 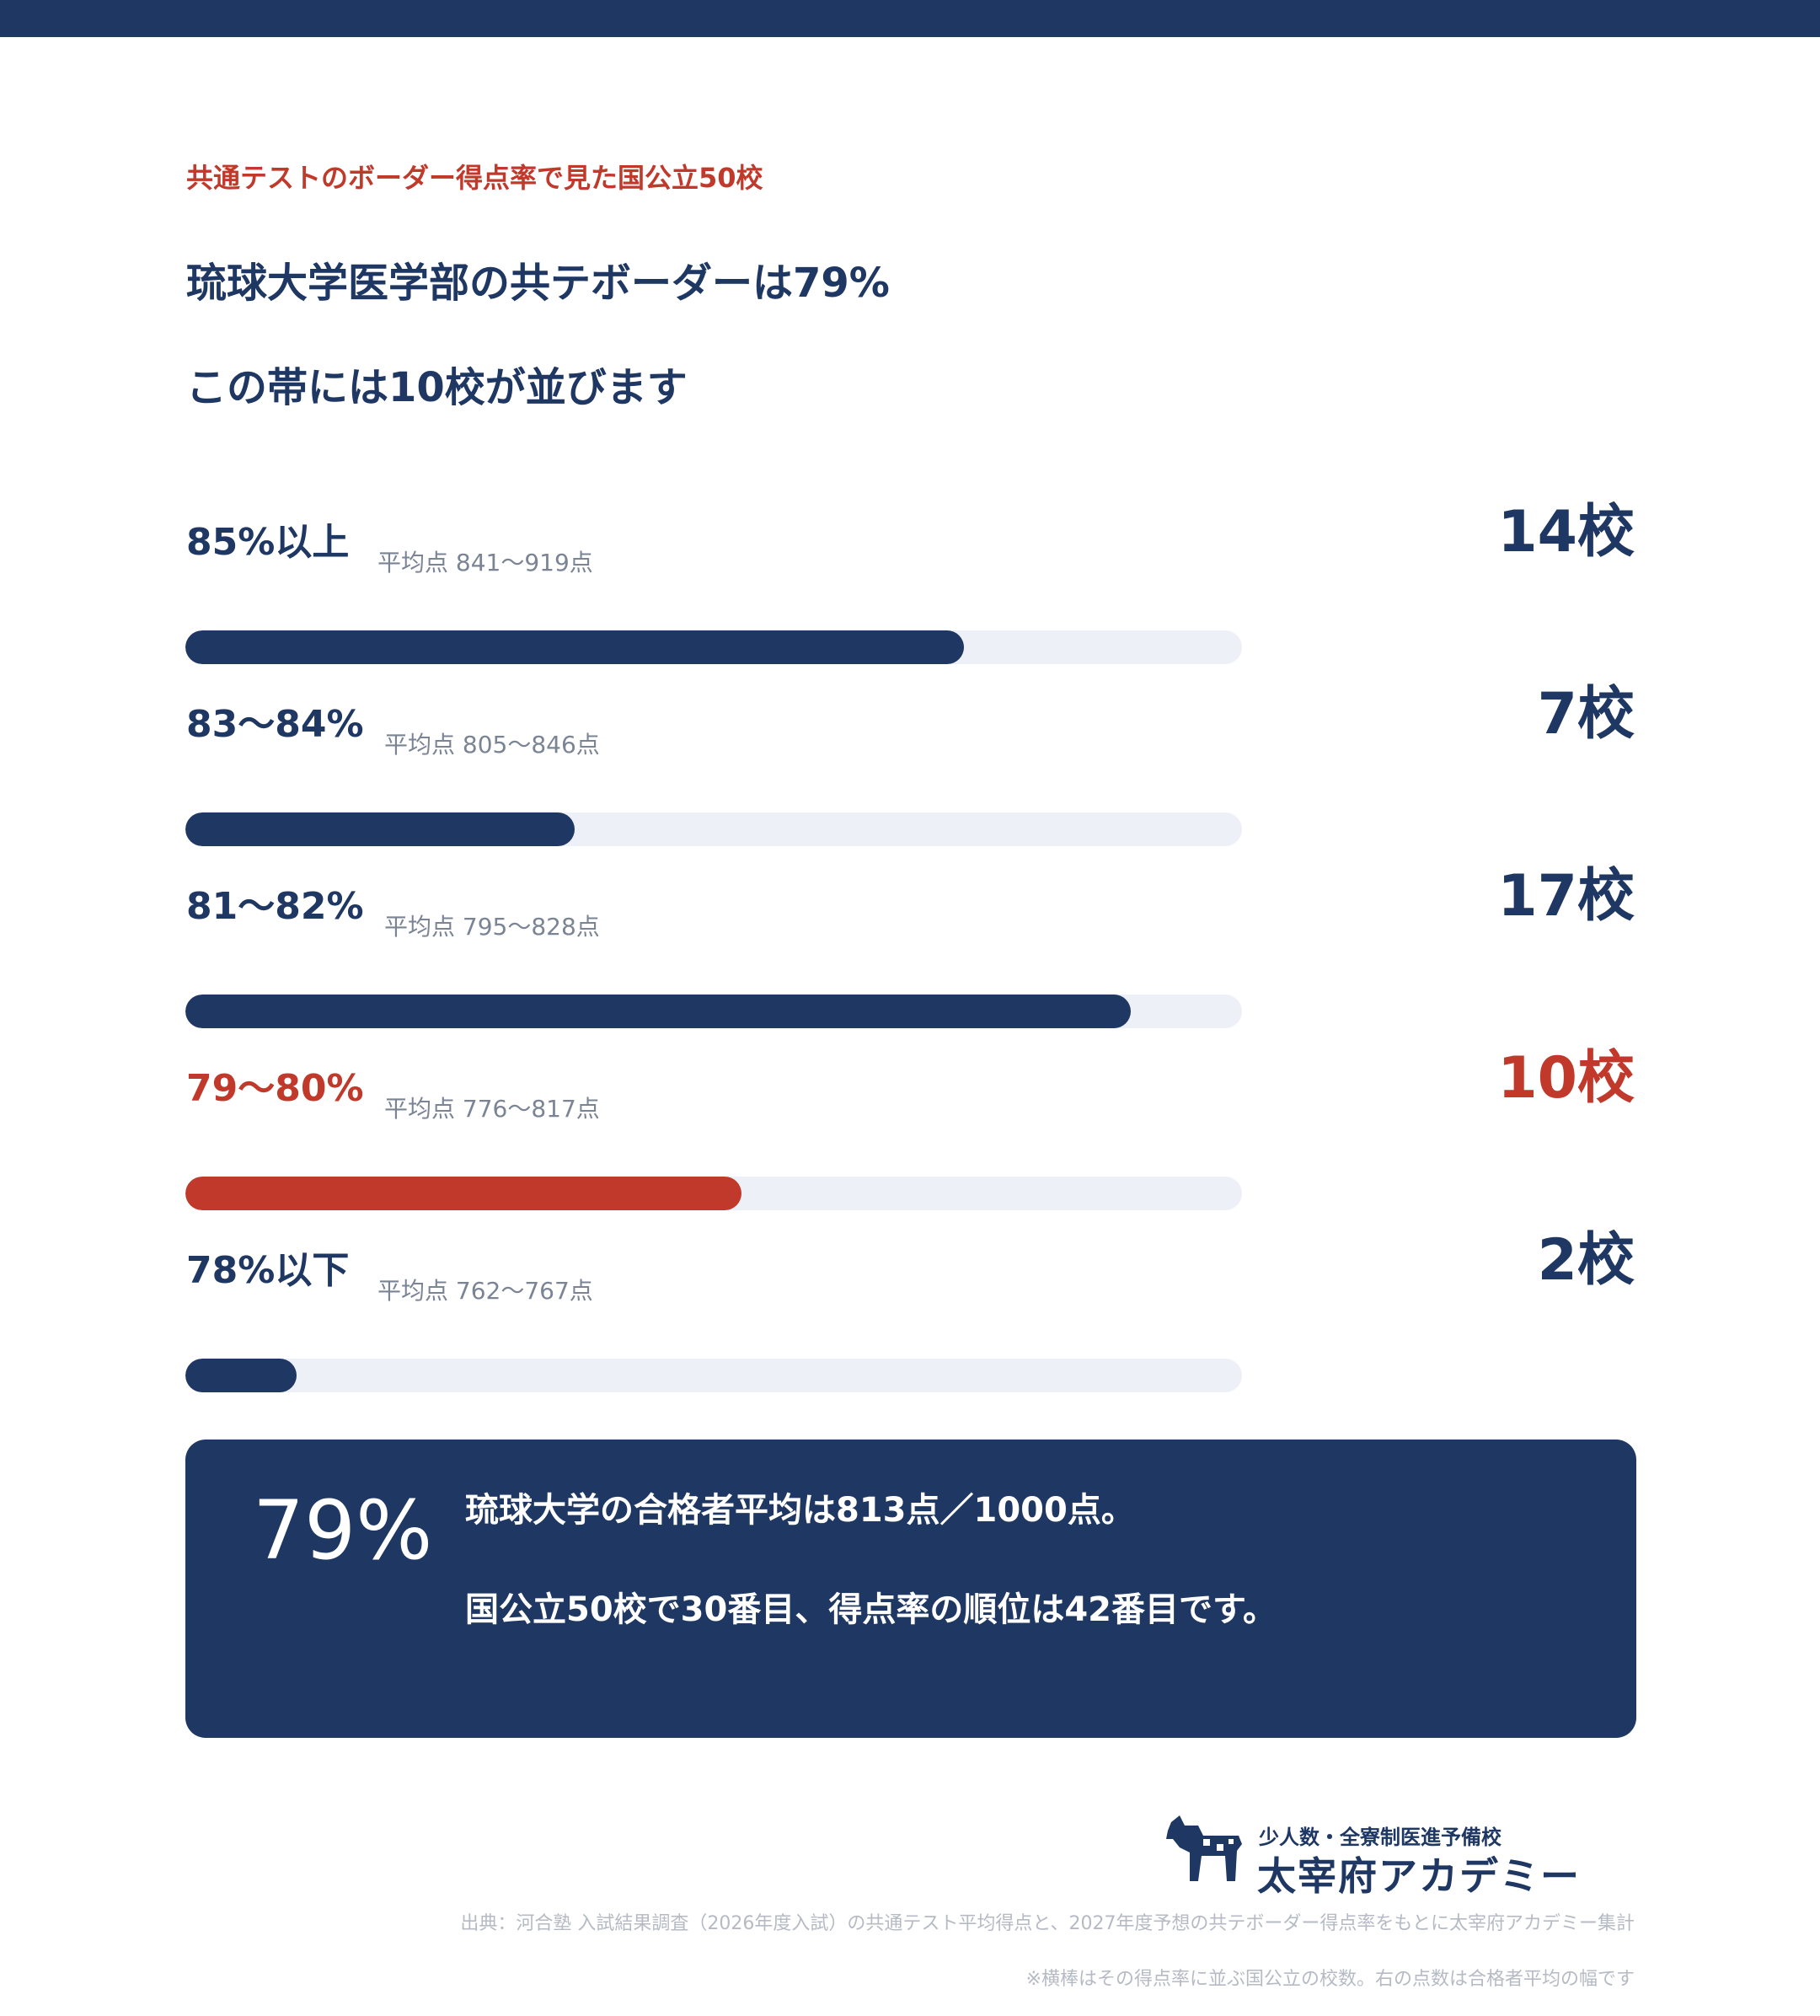 What do you see at coordinates (1380, 1837) in the screenshot?
I see `logo-tagline: 少人数・全寮制医進予備校` at bounding box center [1380, 1837].